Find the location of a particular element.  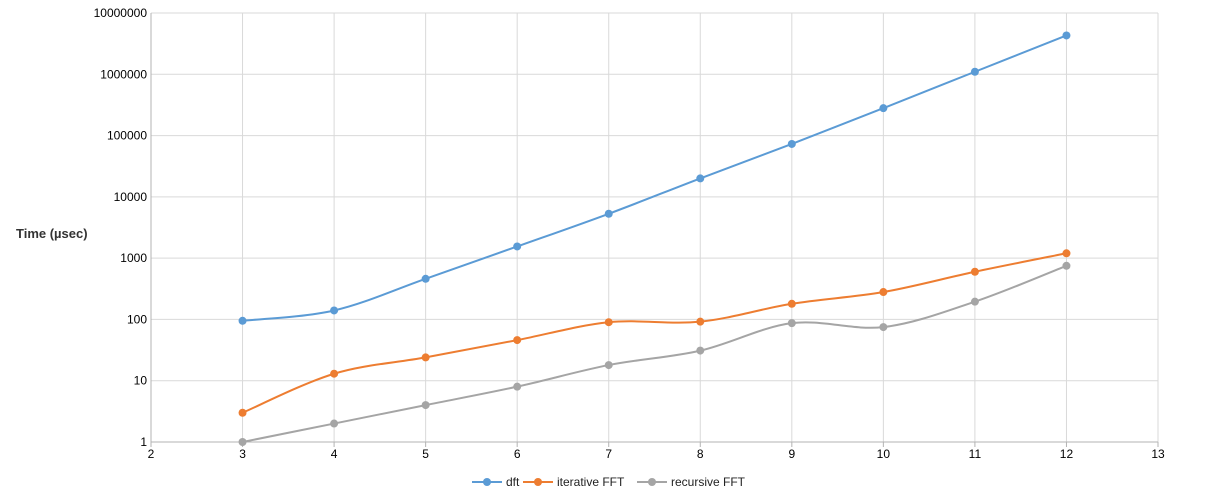

y-tick-label: 1000000 is located at coordinates (123, 74).